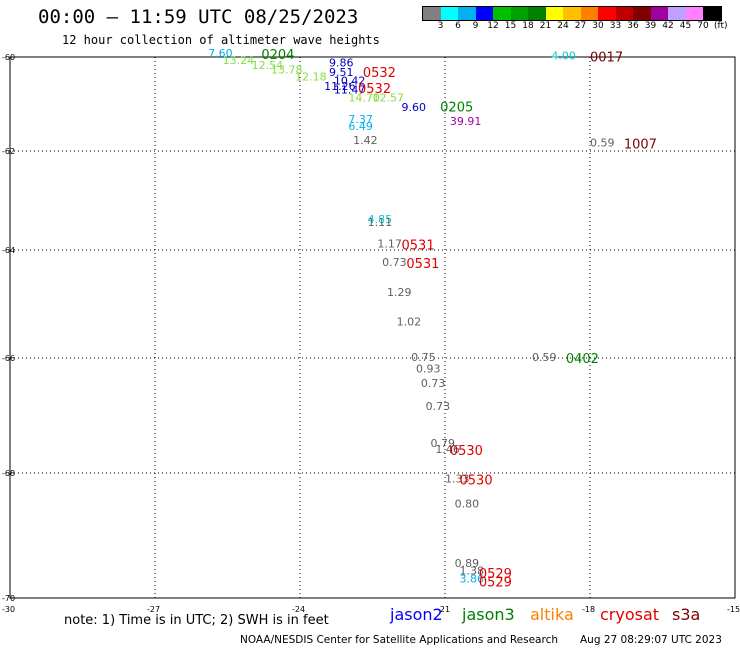 This screenshot has width=740, height=650. Describe the element at coordinates (298, 609) in the screenshot. I see `longitude-tick-label: -24` at that location.